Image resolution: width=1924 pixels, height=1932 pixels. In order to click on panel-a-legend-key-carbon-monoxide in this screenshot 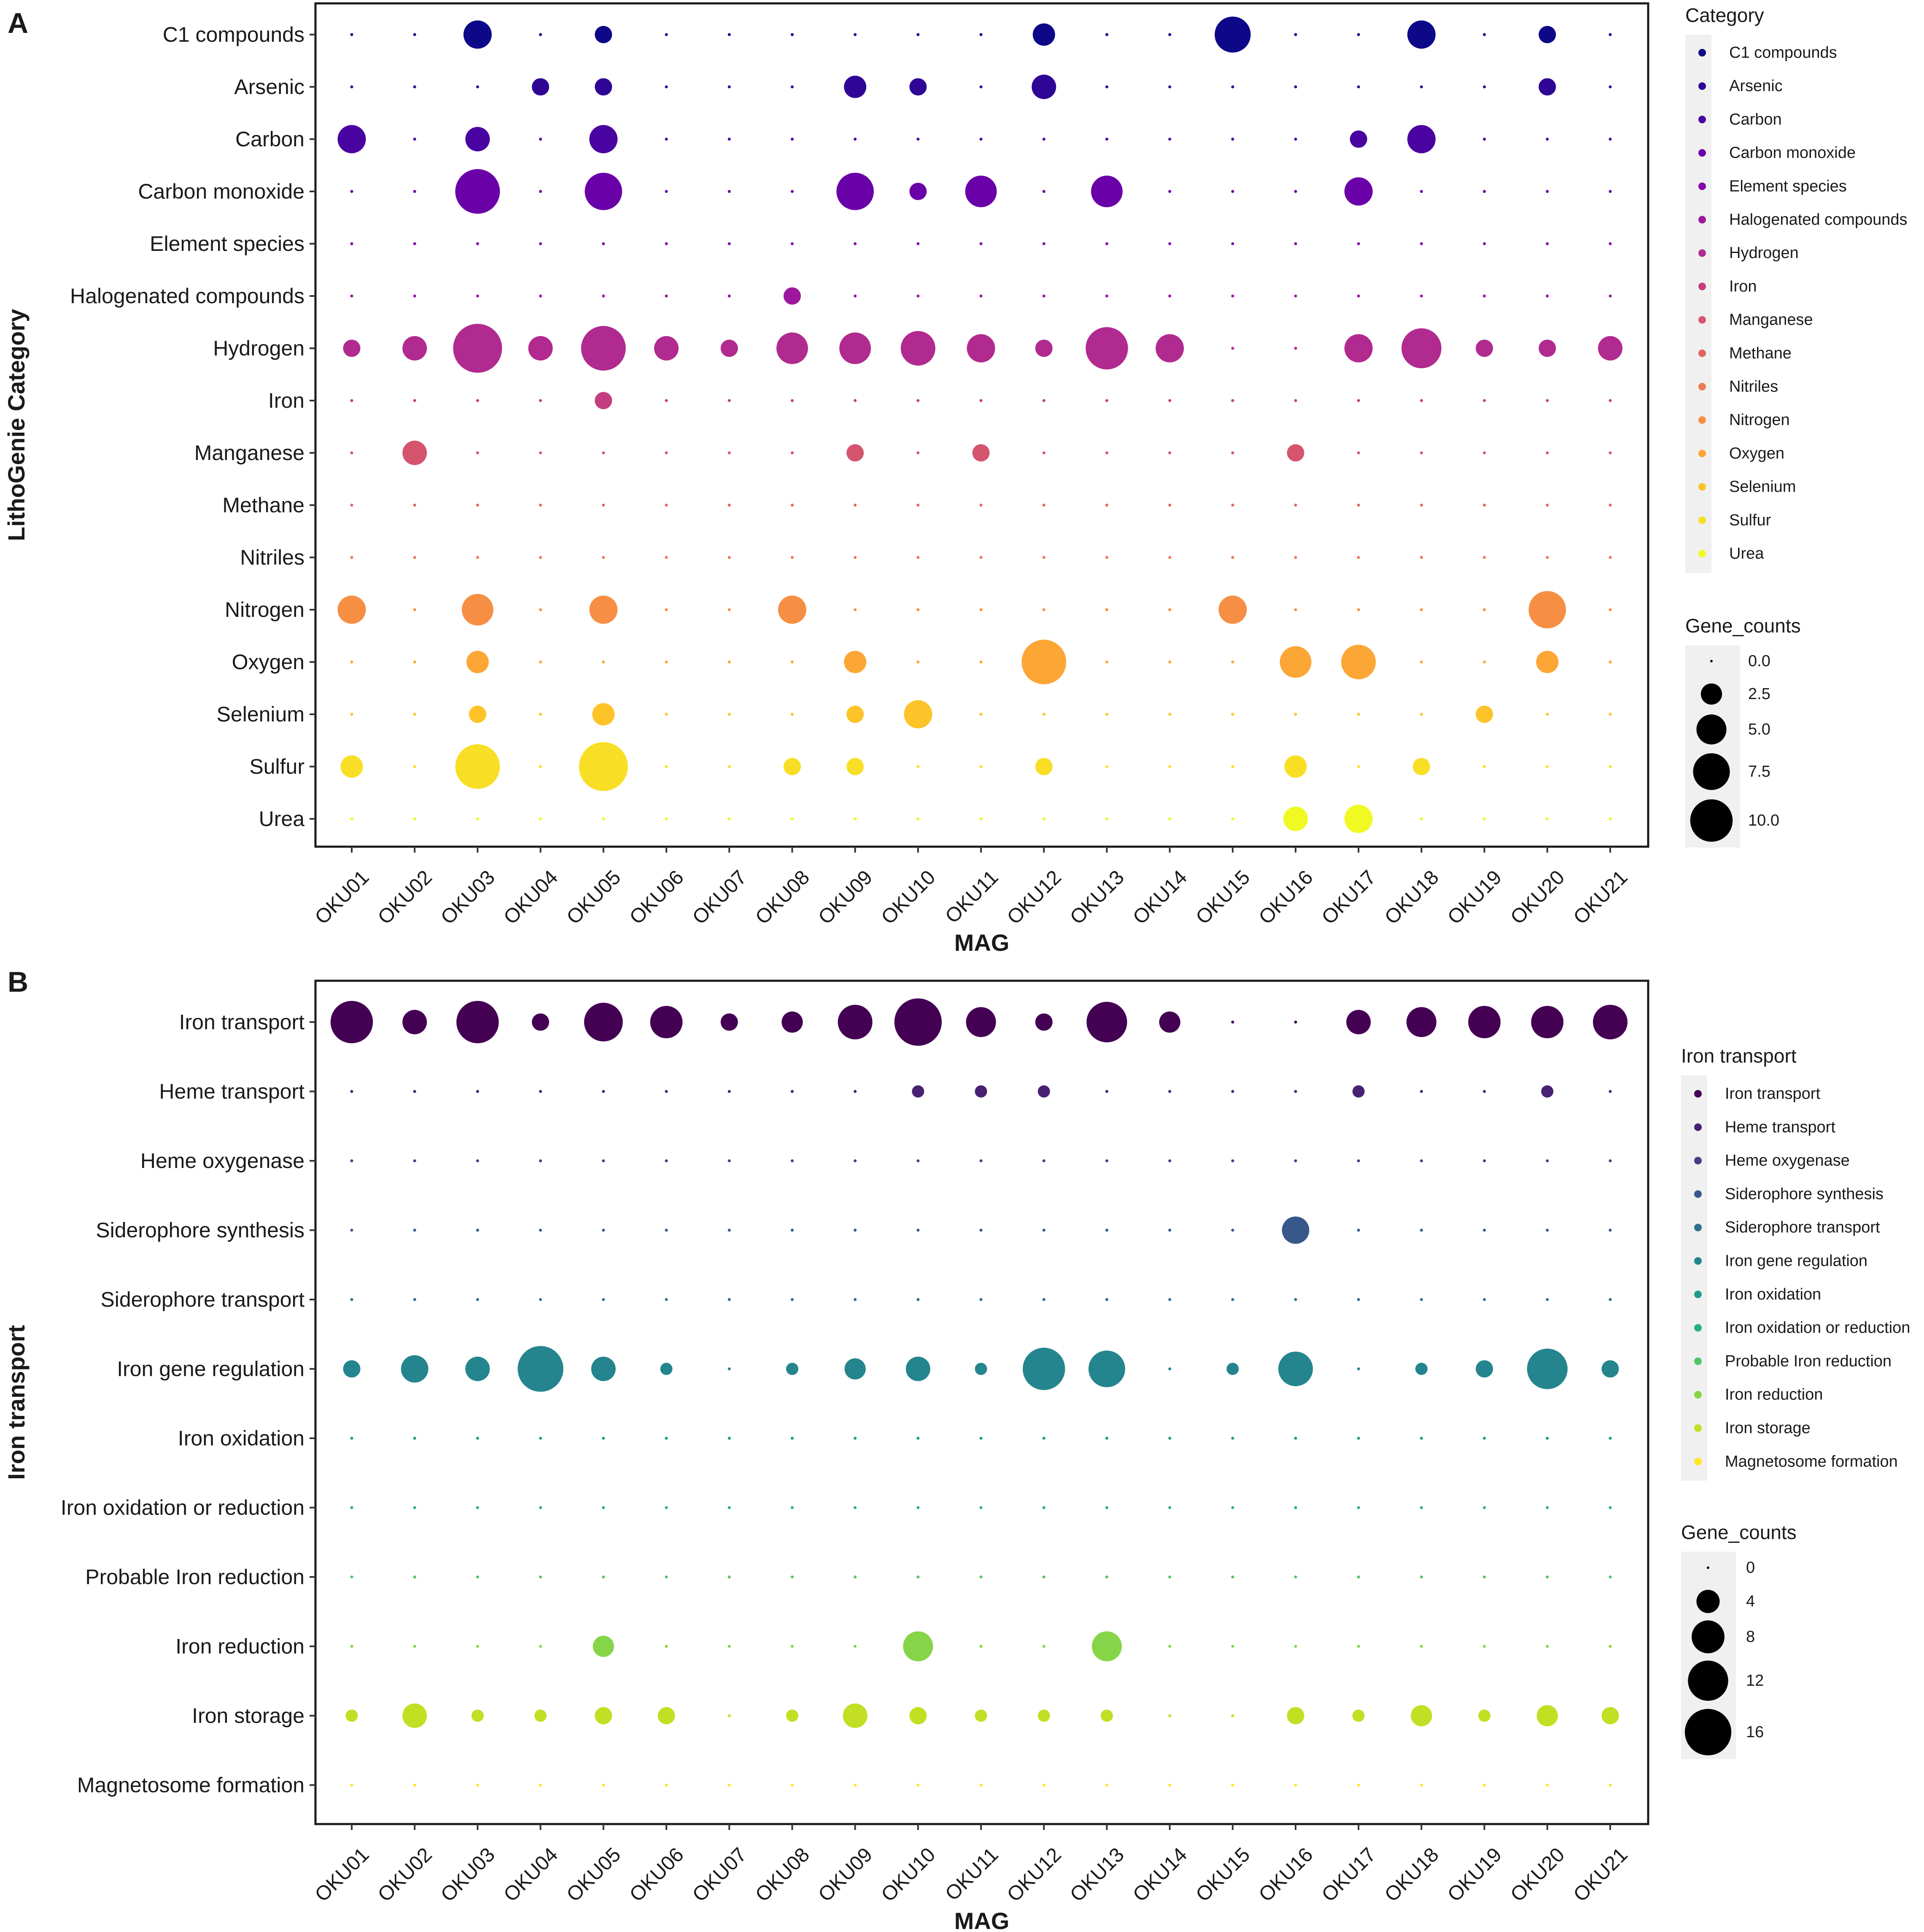, I will do `click(1702, 153)`.